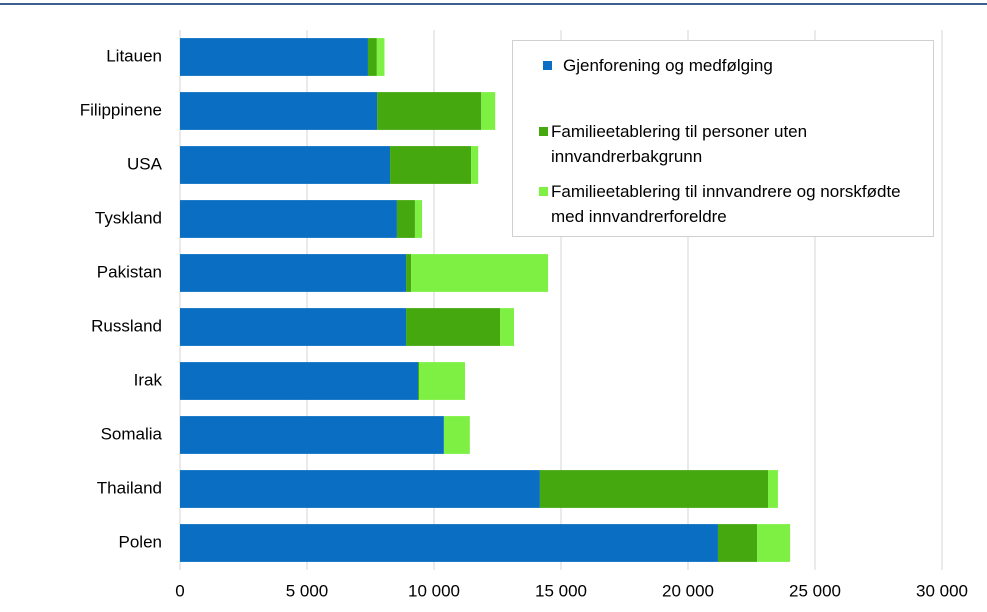 Image resolution: width=987 pixels, height=612 pixels. What do you see at coordinates (179, 590) in the screenshot?
I see `x-tick-label: 0` at bounding box center [179, 590].